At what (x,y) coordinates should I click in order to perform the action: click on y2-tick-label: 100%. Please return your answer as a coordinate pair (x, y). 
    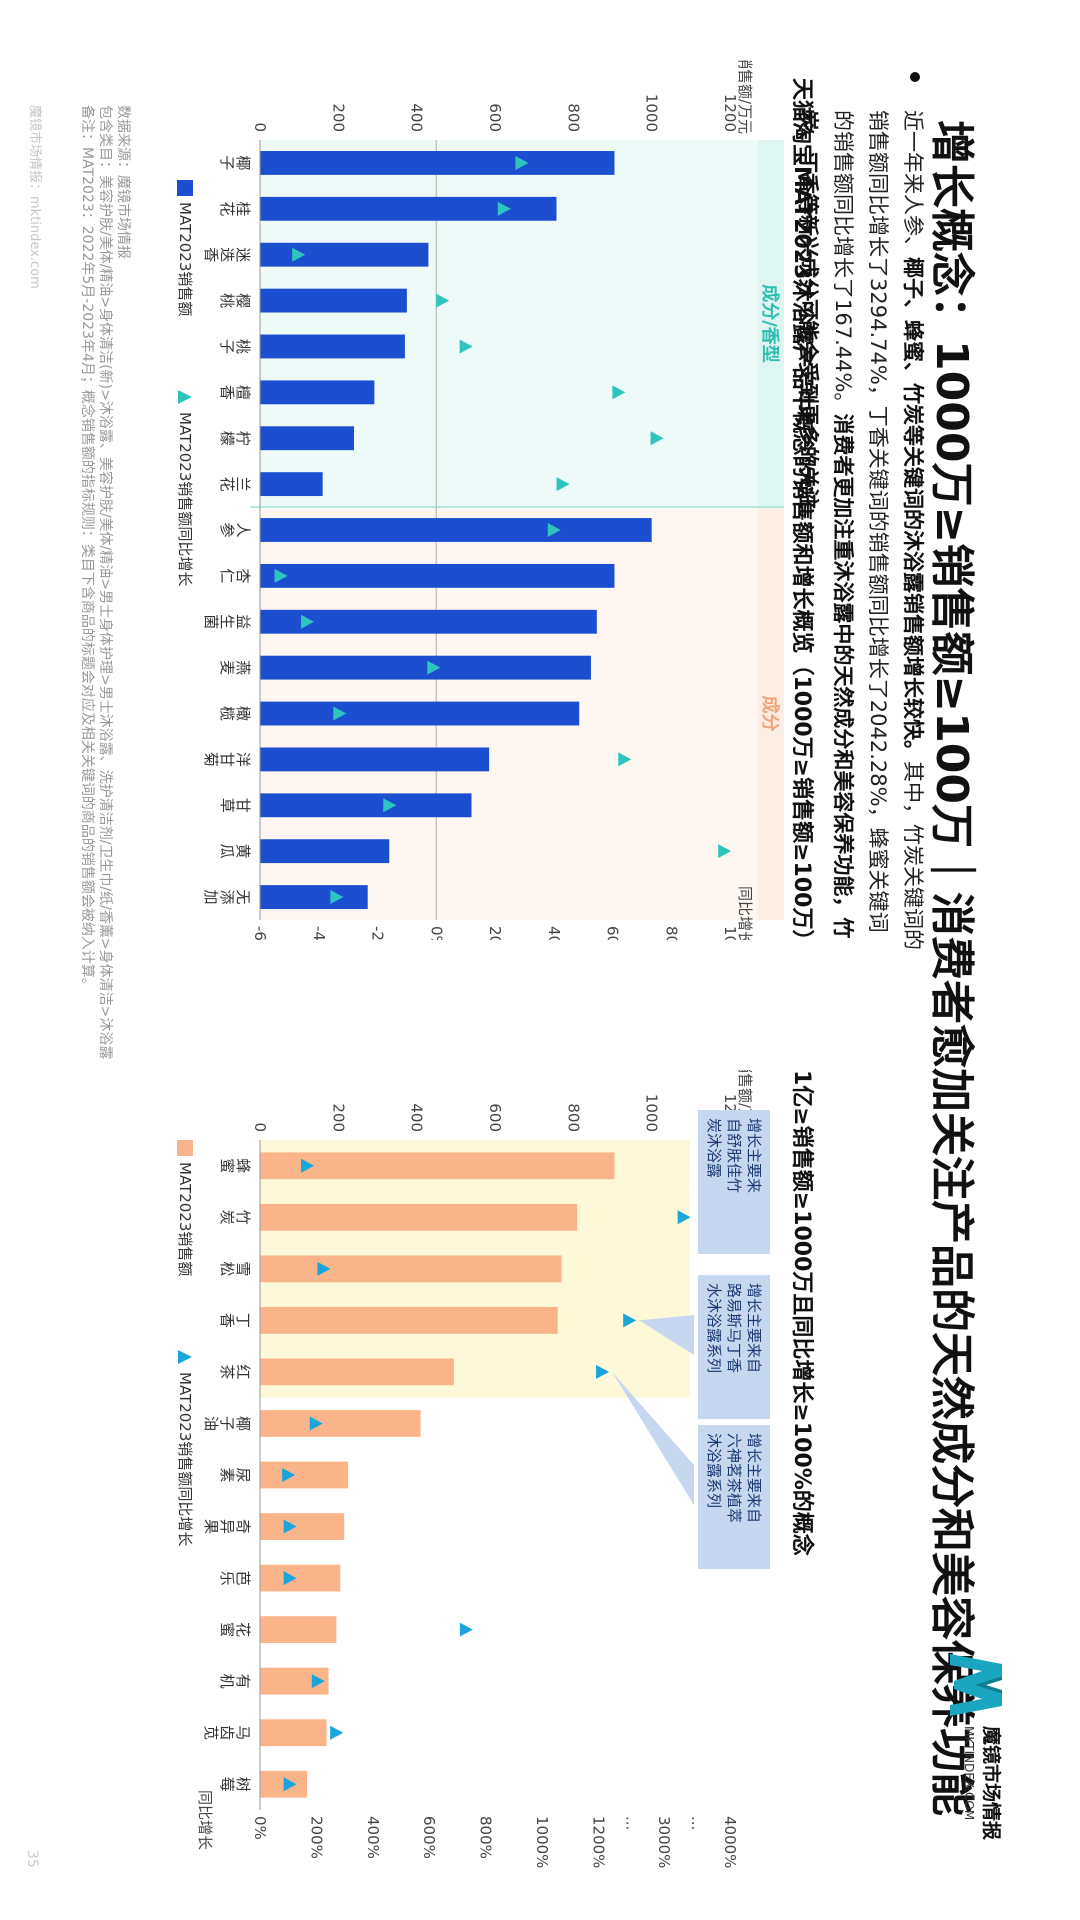
    Looking at the image, I should click on (730, 933).